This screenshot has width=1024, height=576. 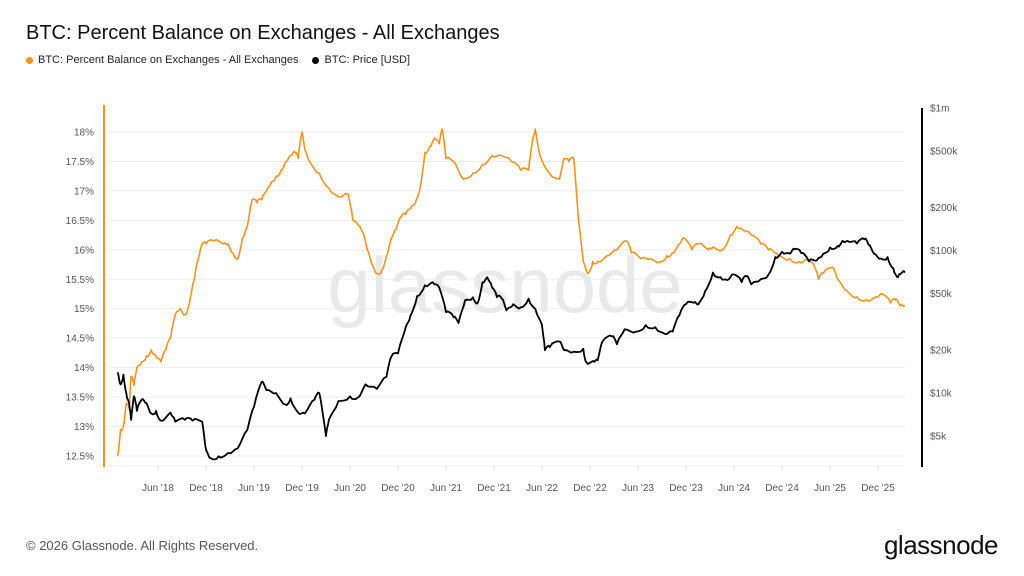 What do you see at coordinates (350, 488) in the screenshot?
I see `x-tick-label: Jun '20` at bounding box center [350, 488].